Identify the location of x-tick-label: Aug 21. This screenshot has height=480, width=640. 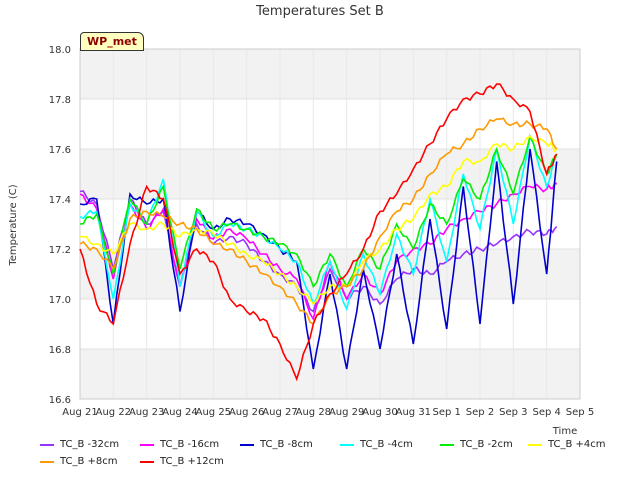
(79, 412).